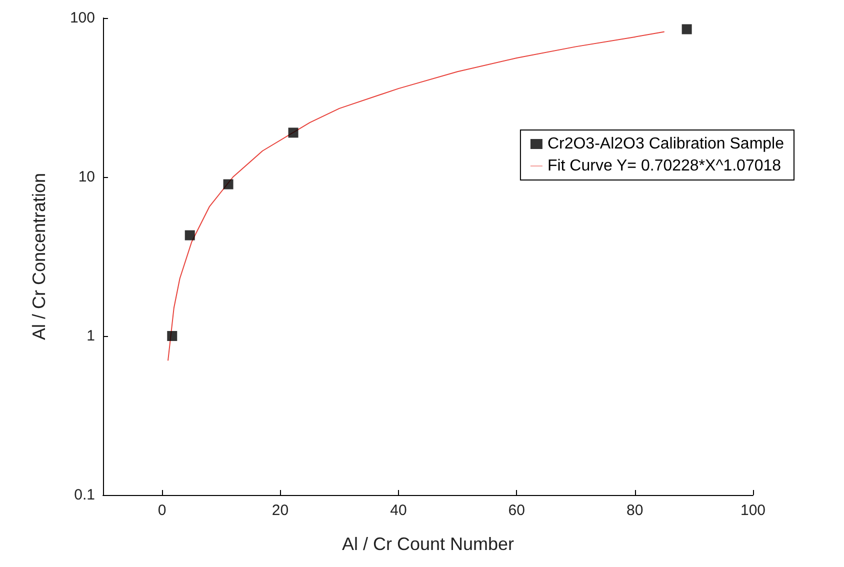 This screenshot has height=567, width=844. I want to click on y-tick-label: 0.1, so click(84, 495).